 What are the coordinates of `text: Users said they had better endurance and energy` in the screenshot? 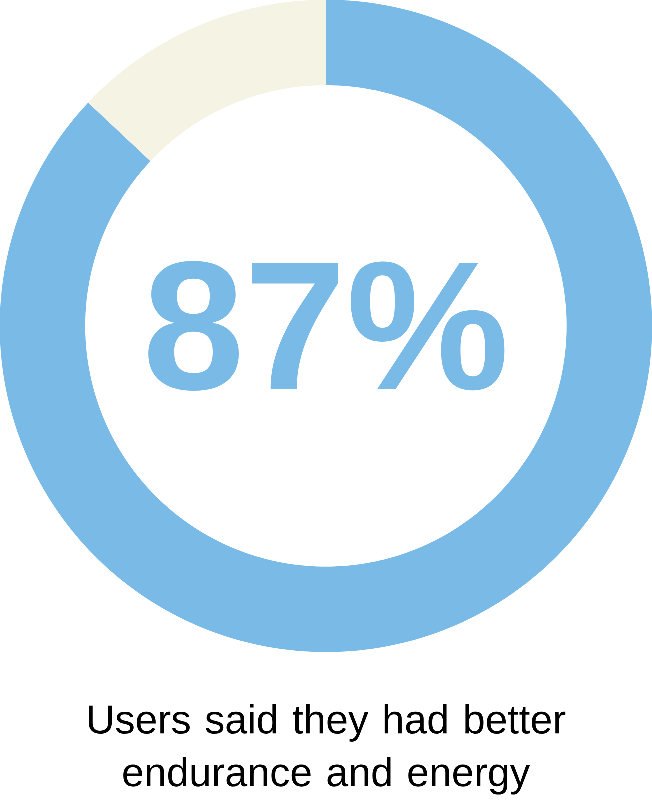 It's located at (327, 749).